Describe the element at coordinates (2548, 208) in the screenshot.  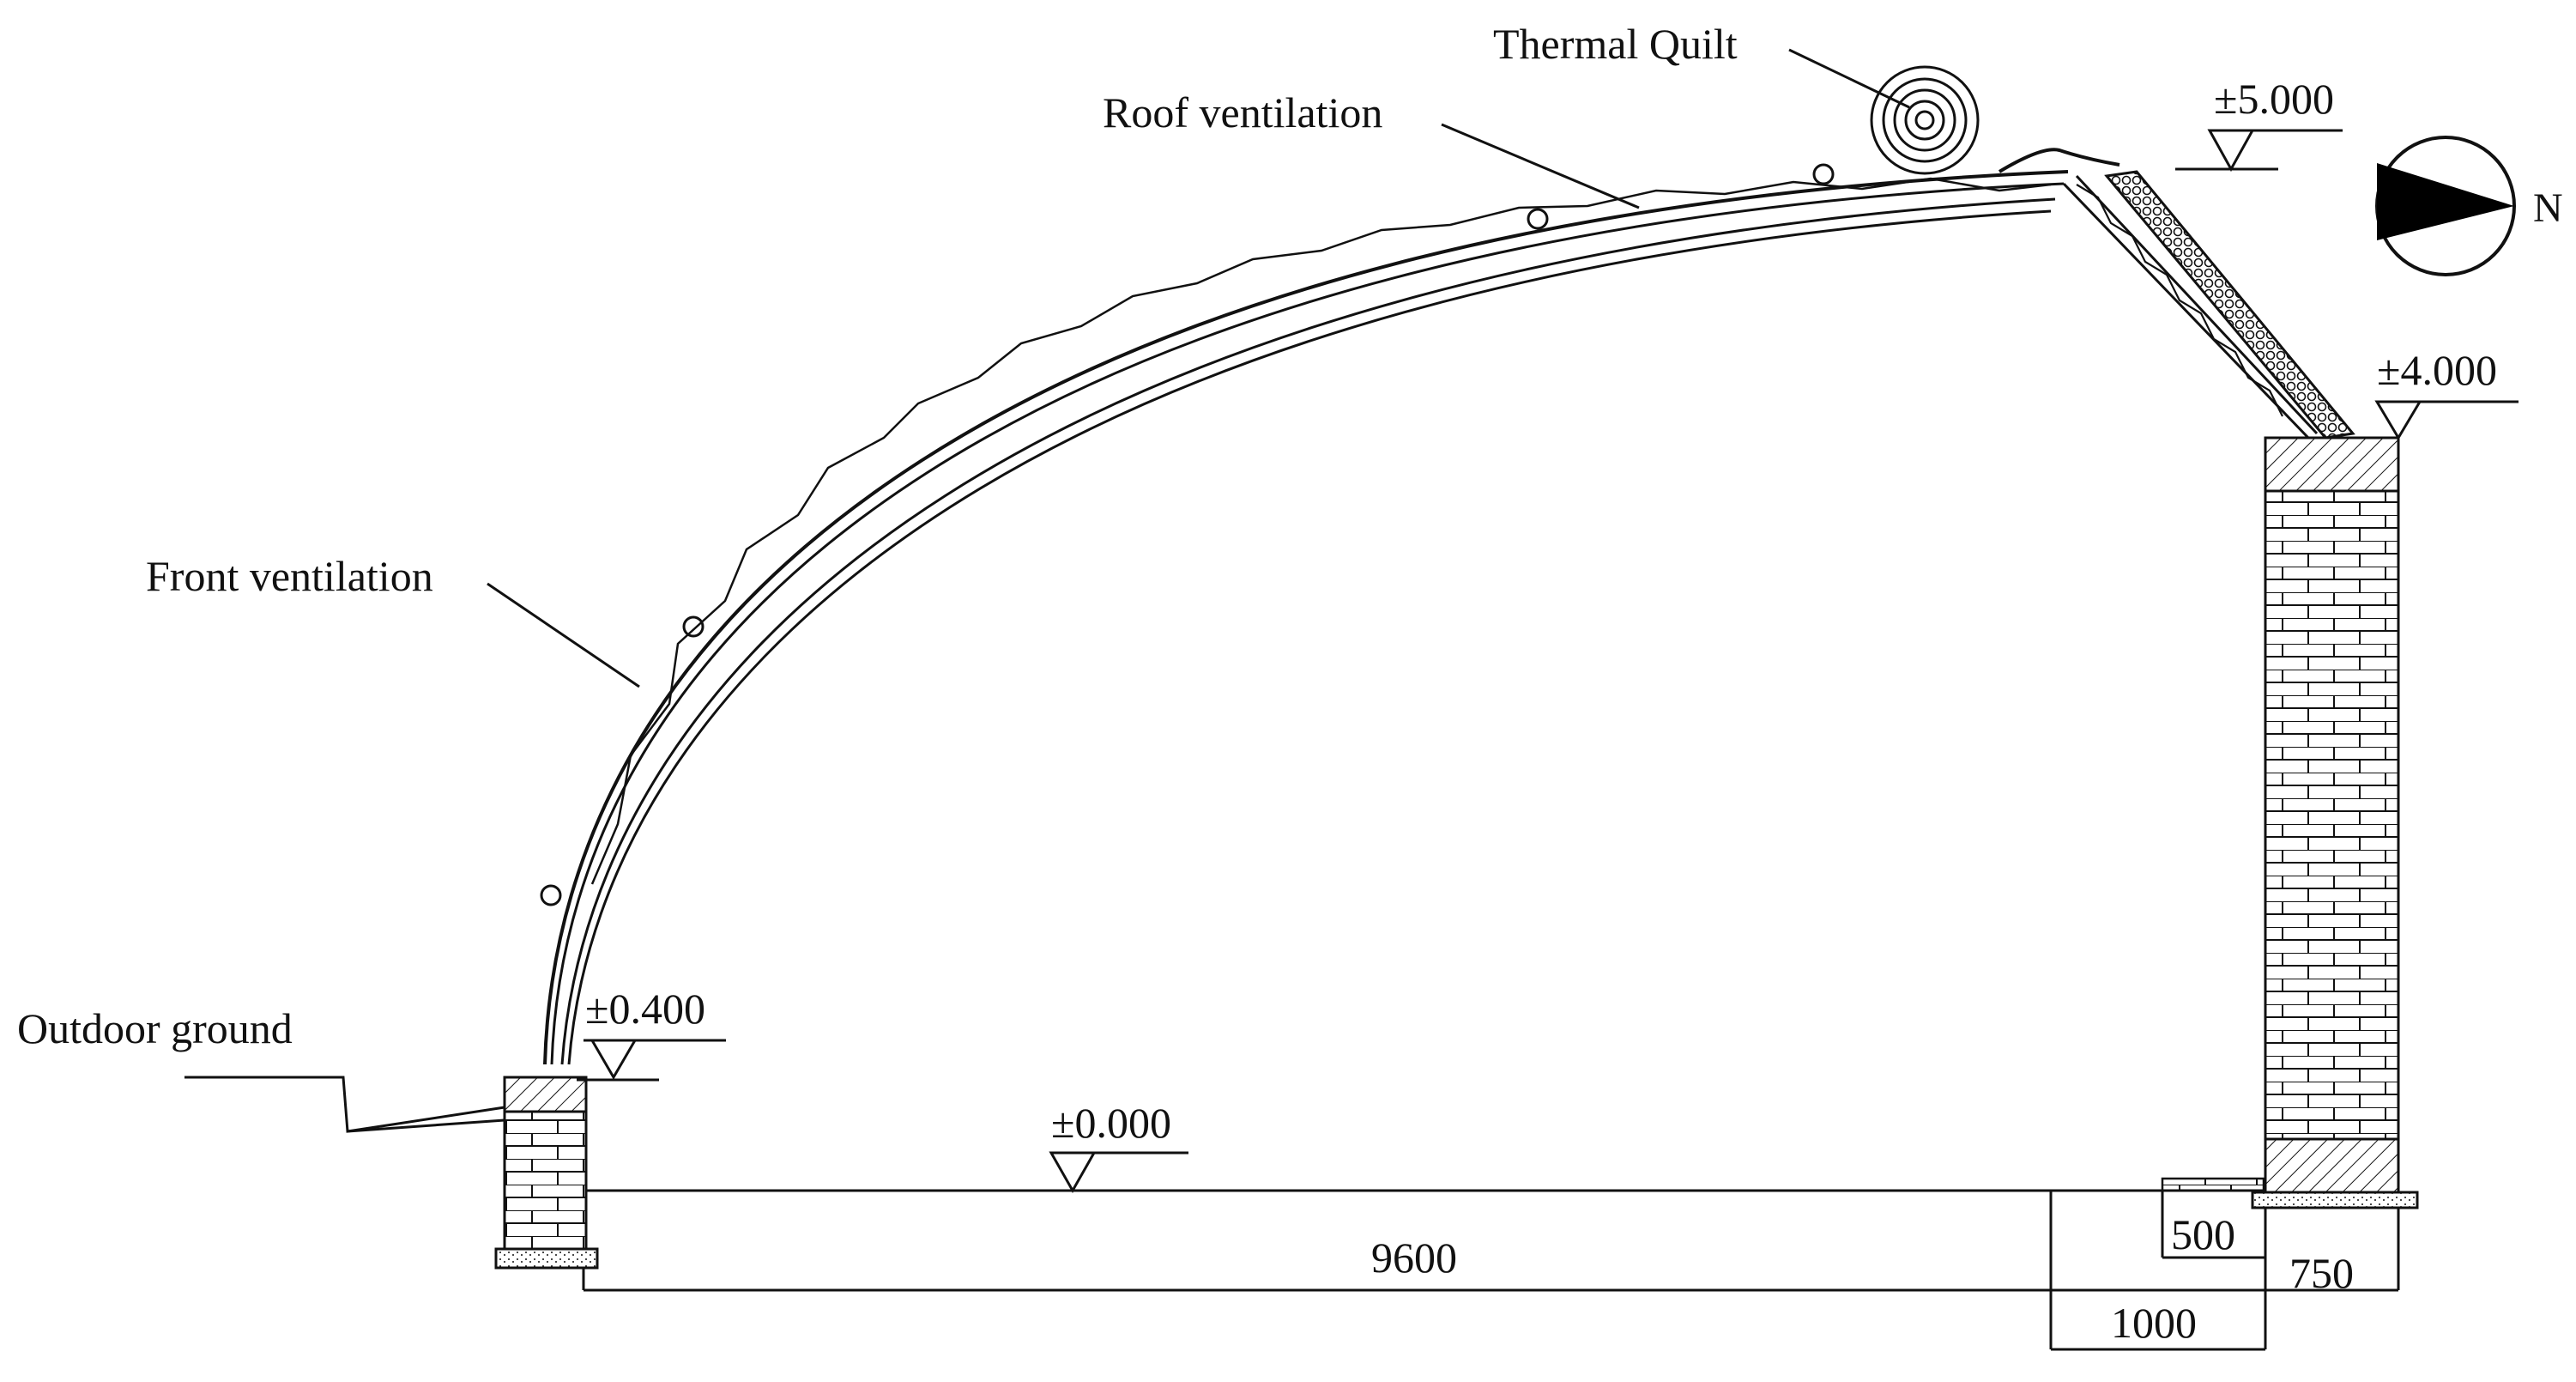
I see `label-north: N` at that location.